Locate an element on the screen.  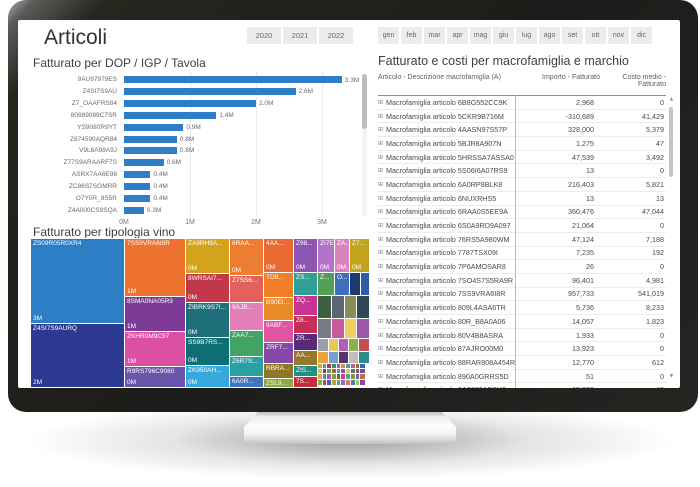
treemap-tile: ZK950AH... 0M is located at coordinates (207, 376).